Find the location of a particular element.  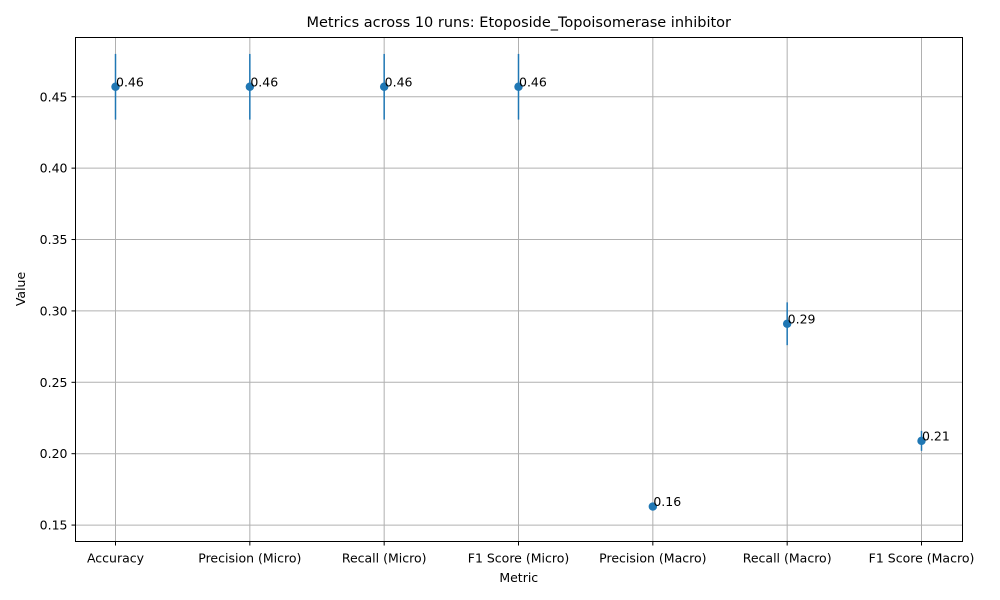

y-tick-label: 0.35 is located at coordinates (54, 239).